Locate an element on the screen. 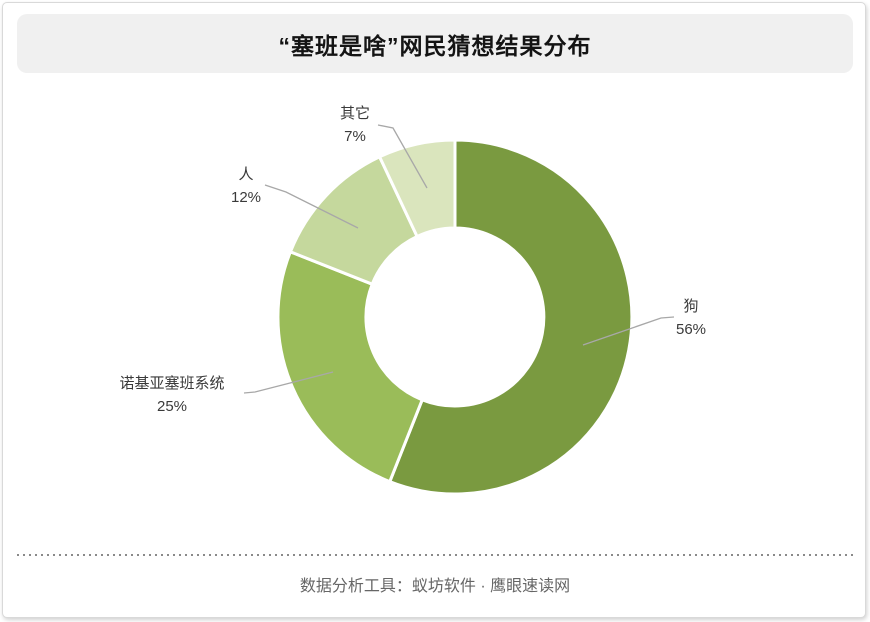  slice-label-other: 其它 7% is located at coordinates (355, 125).